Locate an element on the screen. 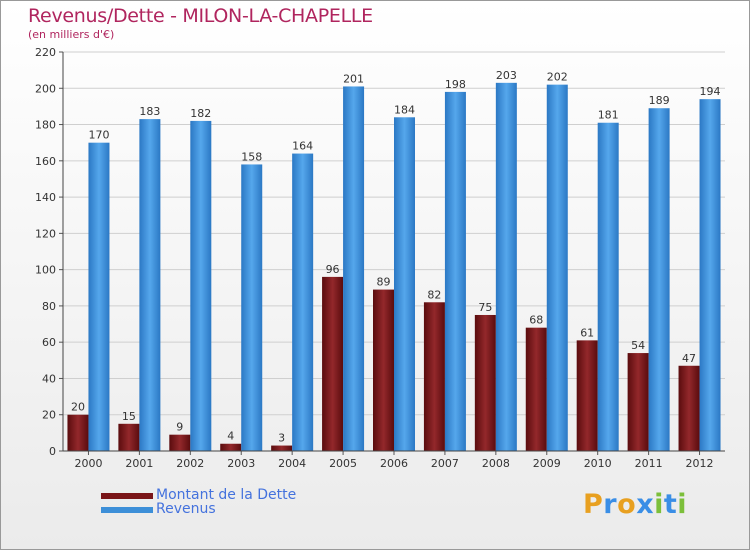 This screenshot has width=750, height=550. data-label: 158 is located at coordinates (251, 156).